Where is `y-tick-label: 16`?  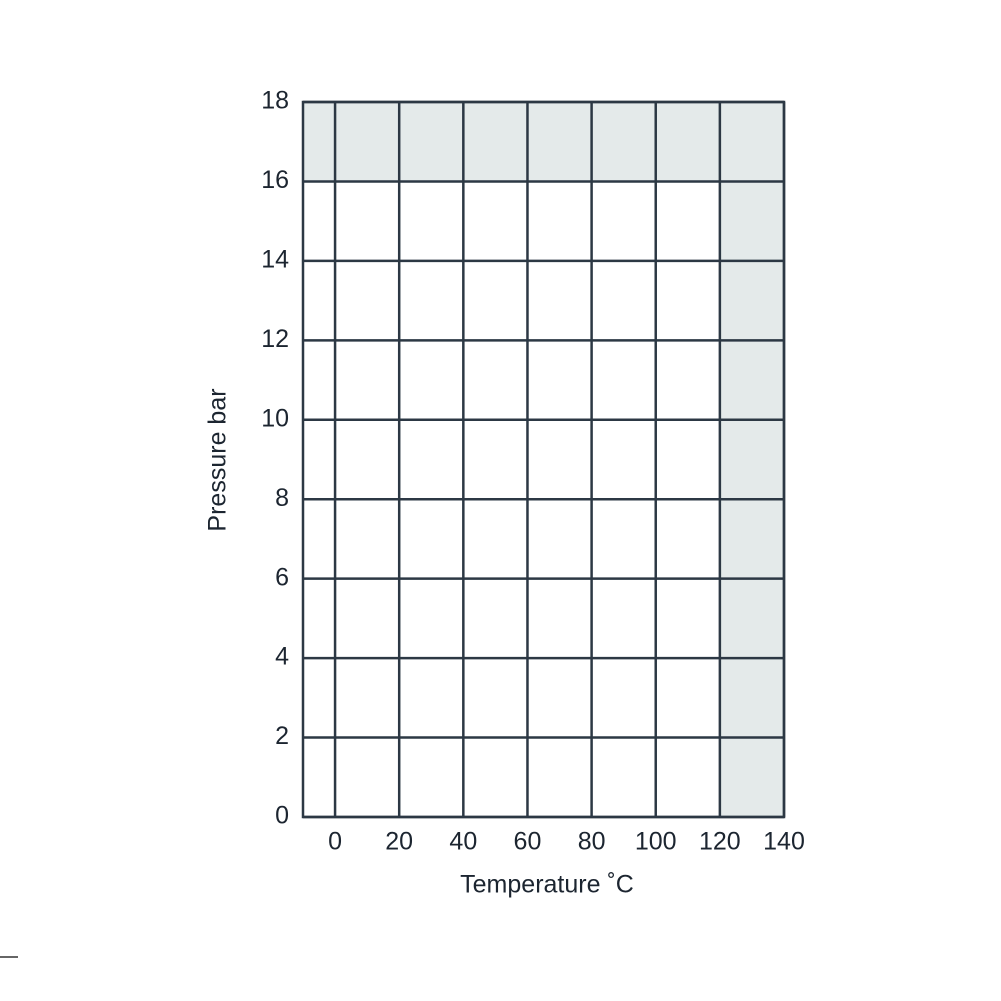 y-tick-label: 16 is located at coordinates (275, 180).